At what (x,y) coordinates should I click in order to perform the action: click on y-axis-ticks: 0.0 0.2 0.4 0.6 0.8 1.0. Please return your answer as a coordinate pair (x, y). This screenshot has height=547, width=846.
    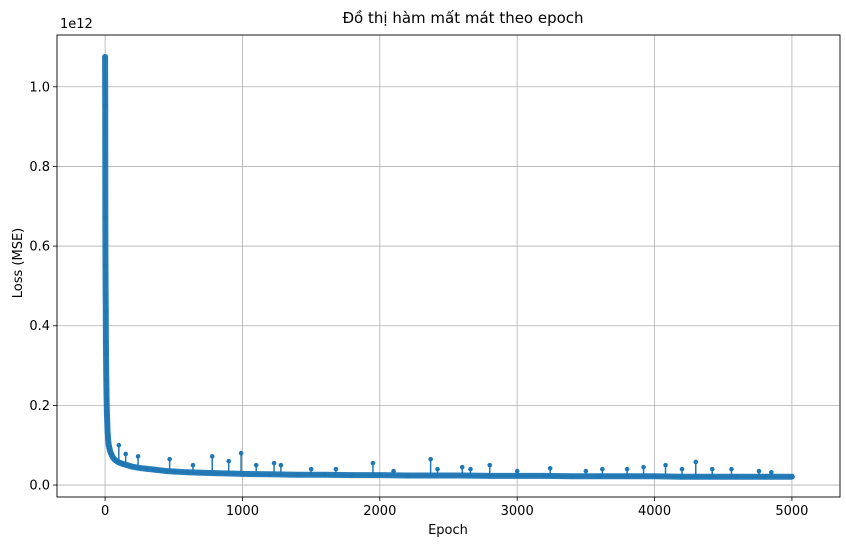
    Looking at the image, I should click on (43, 287).